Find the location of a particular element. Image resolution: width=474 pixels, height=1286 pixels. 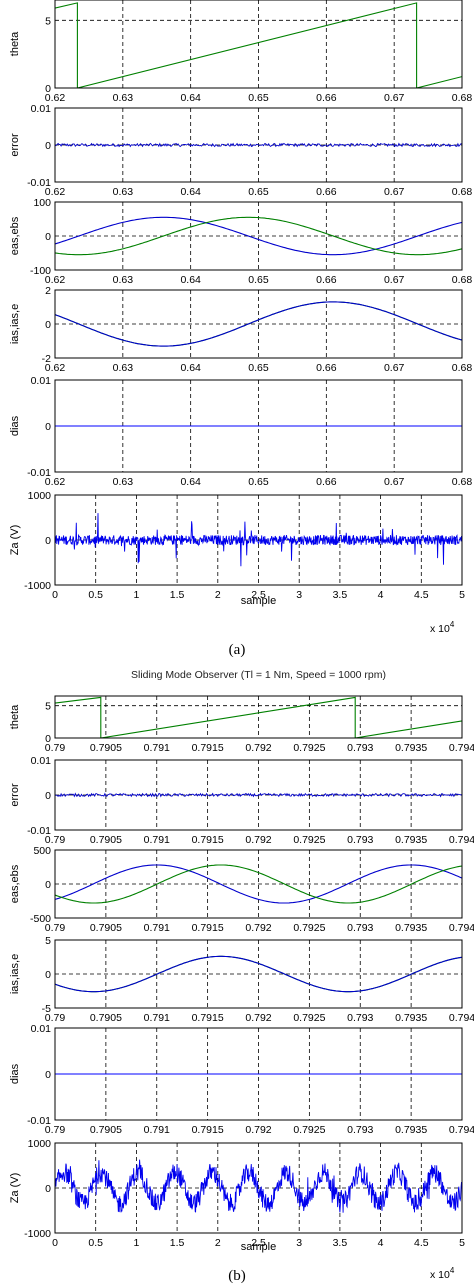

x-axis-label: sample is located at coordinates (258, 1247).